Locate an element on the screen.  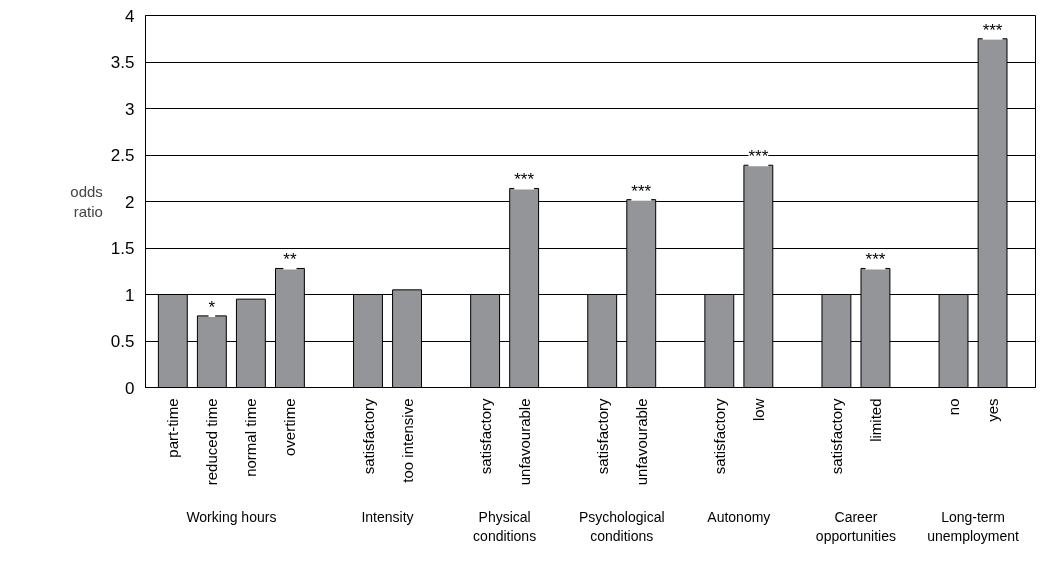
y-tick-label: 2.5 is located at coordinates (122, 155).